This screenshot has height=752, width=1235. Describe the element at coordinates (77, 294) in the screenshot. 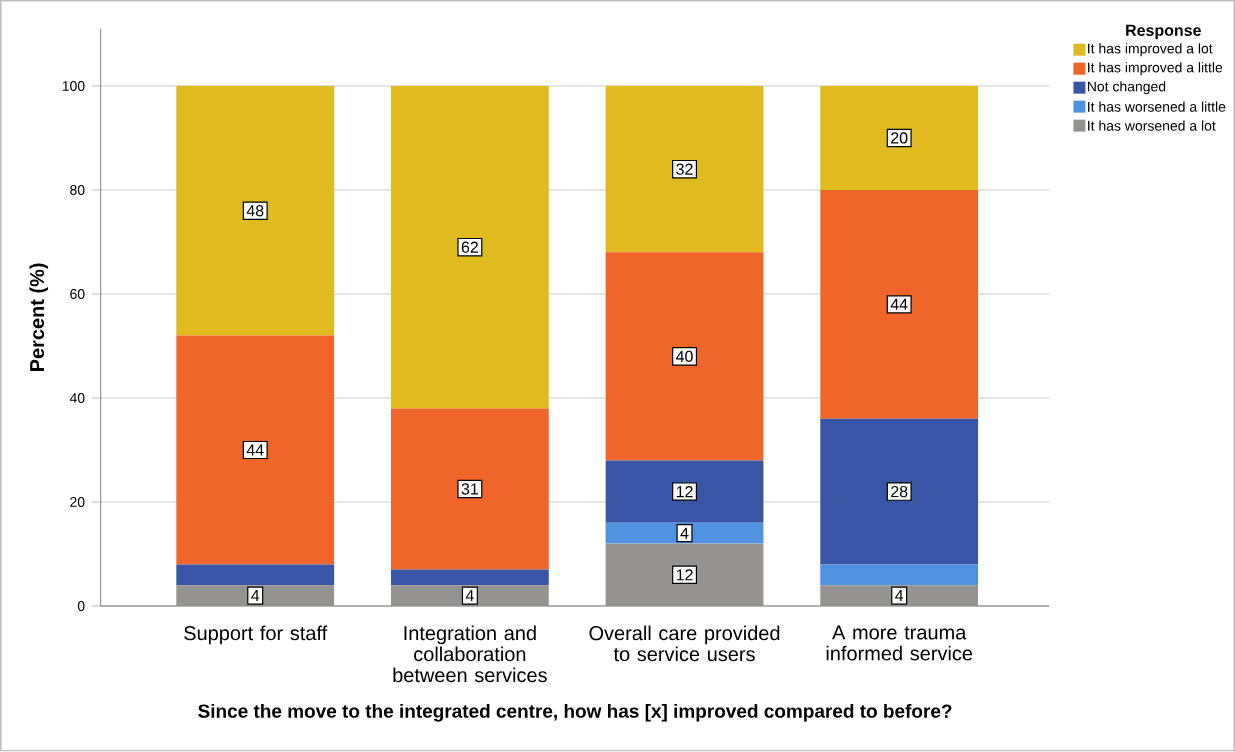

I see `y-tick-label: 60` at that location.